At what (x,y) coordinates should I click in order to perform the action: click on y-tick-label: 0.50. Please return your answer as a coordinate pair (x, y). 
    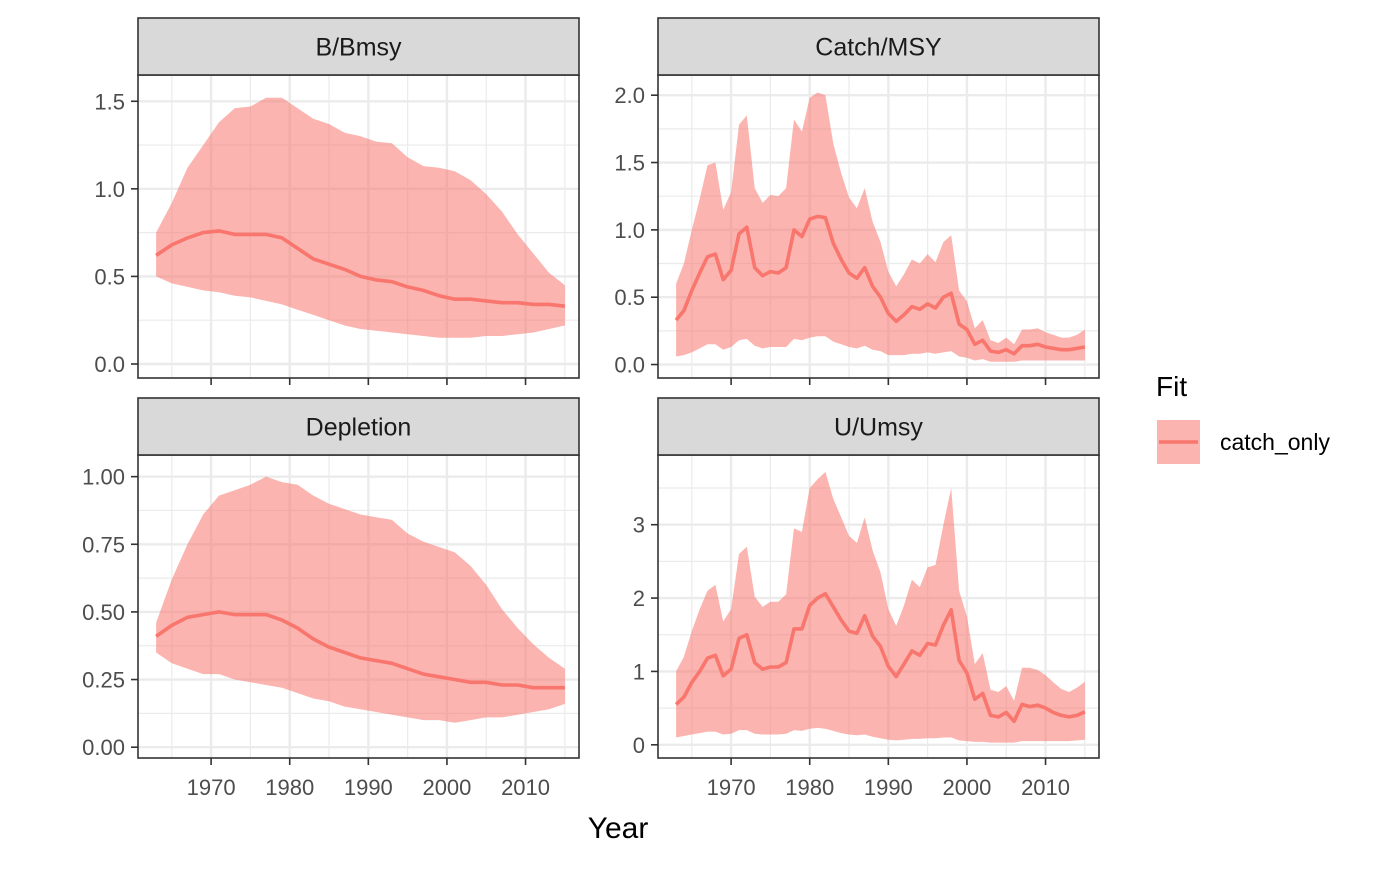
    Looking at the image, I should click on (103, 612).